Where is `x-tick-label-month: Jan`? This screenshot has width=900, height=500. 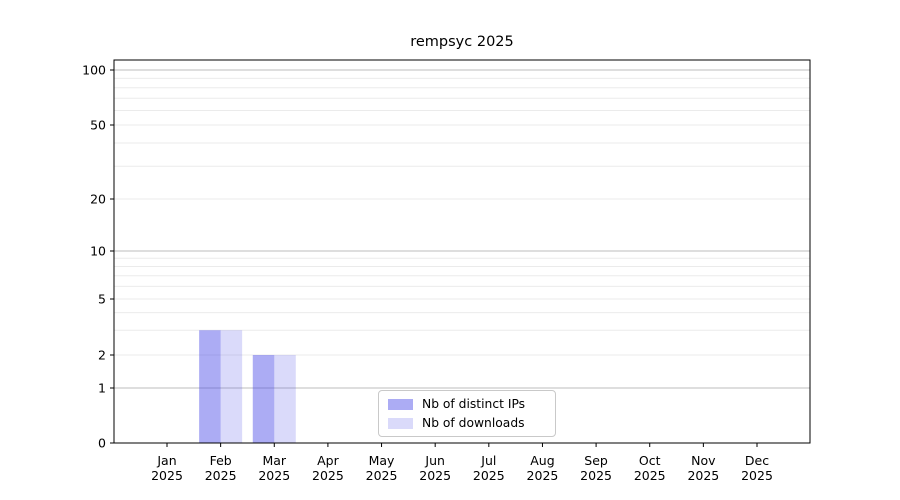
x-tick-label-month: Jan is located at coordinates (166, 460).